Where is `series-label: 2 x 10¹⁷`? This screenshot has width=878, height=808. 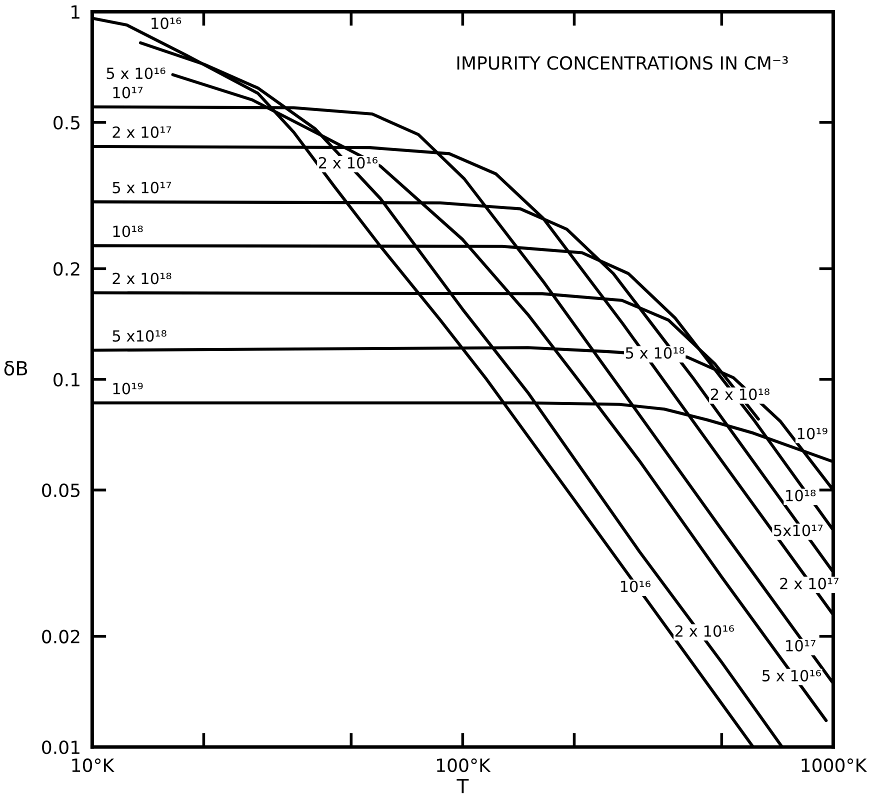
series-label: 2 x 10¹⁷ is located at coordinates (142, 132).